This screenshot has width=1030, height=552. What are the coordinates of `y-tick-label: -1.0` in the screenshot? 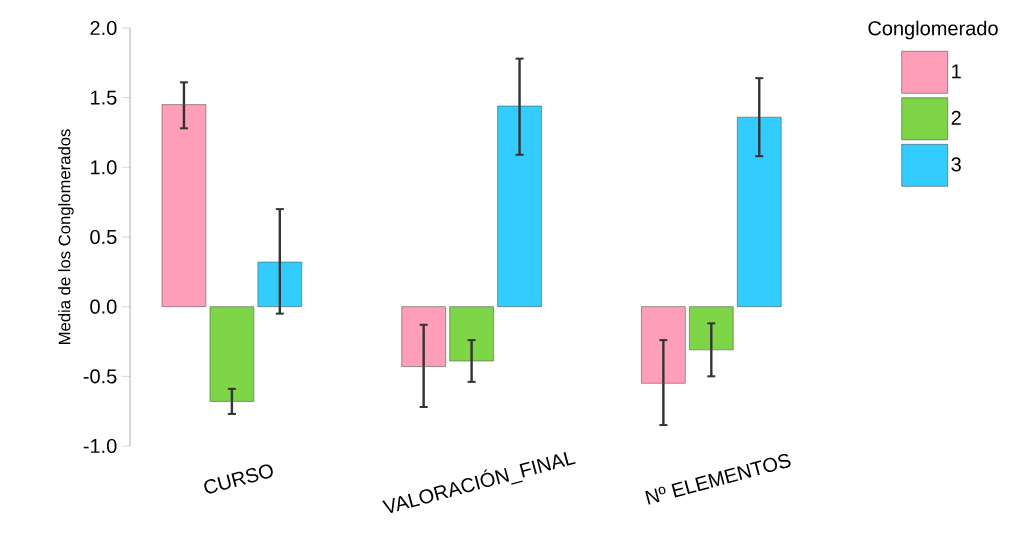 It's located at (100, 446).